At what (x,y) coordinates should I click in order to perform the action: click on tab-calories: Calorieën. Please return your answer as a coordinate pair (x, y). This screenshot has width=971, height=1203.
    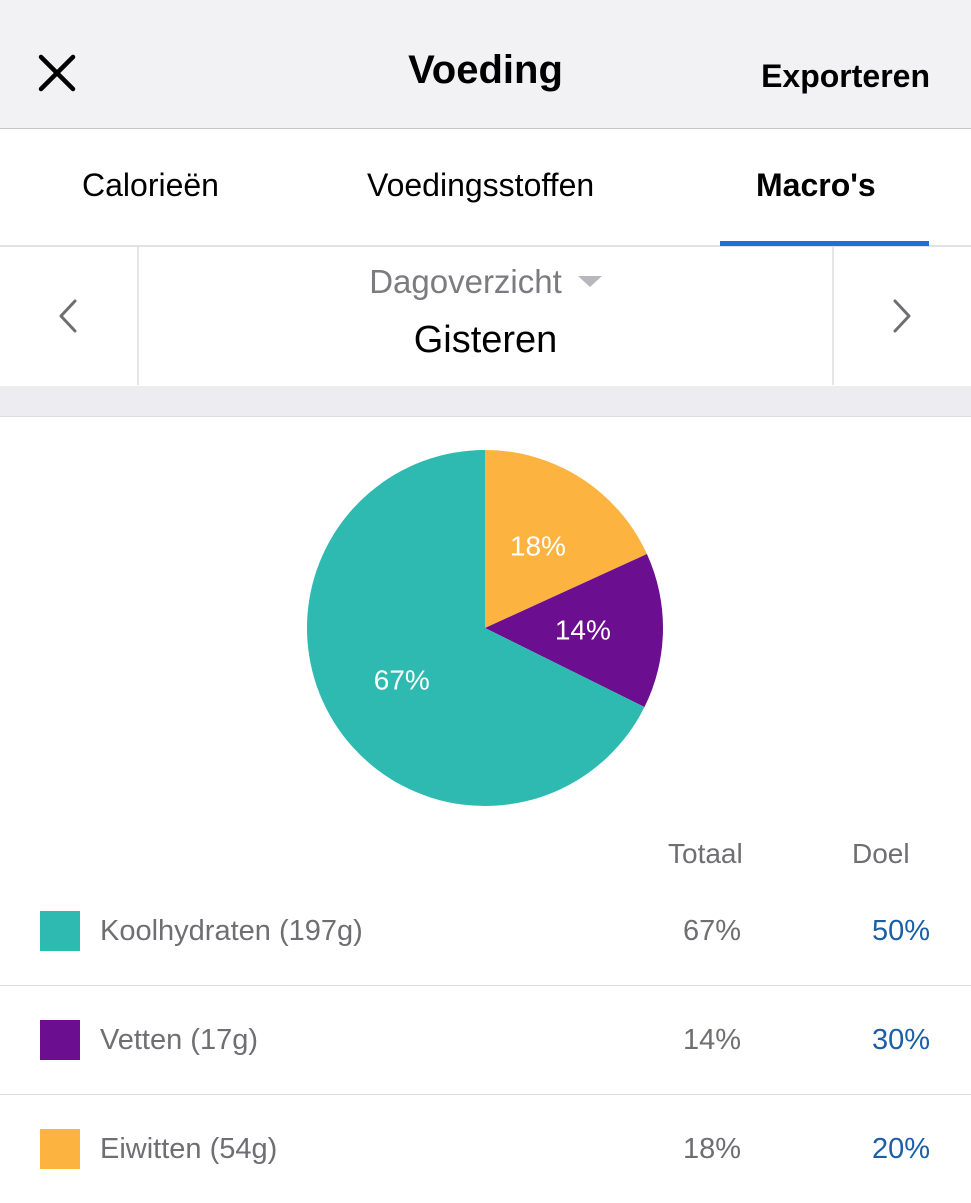
    Looking at the image, I should click on (150, 185).